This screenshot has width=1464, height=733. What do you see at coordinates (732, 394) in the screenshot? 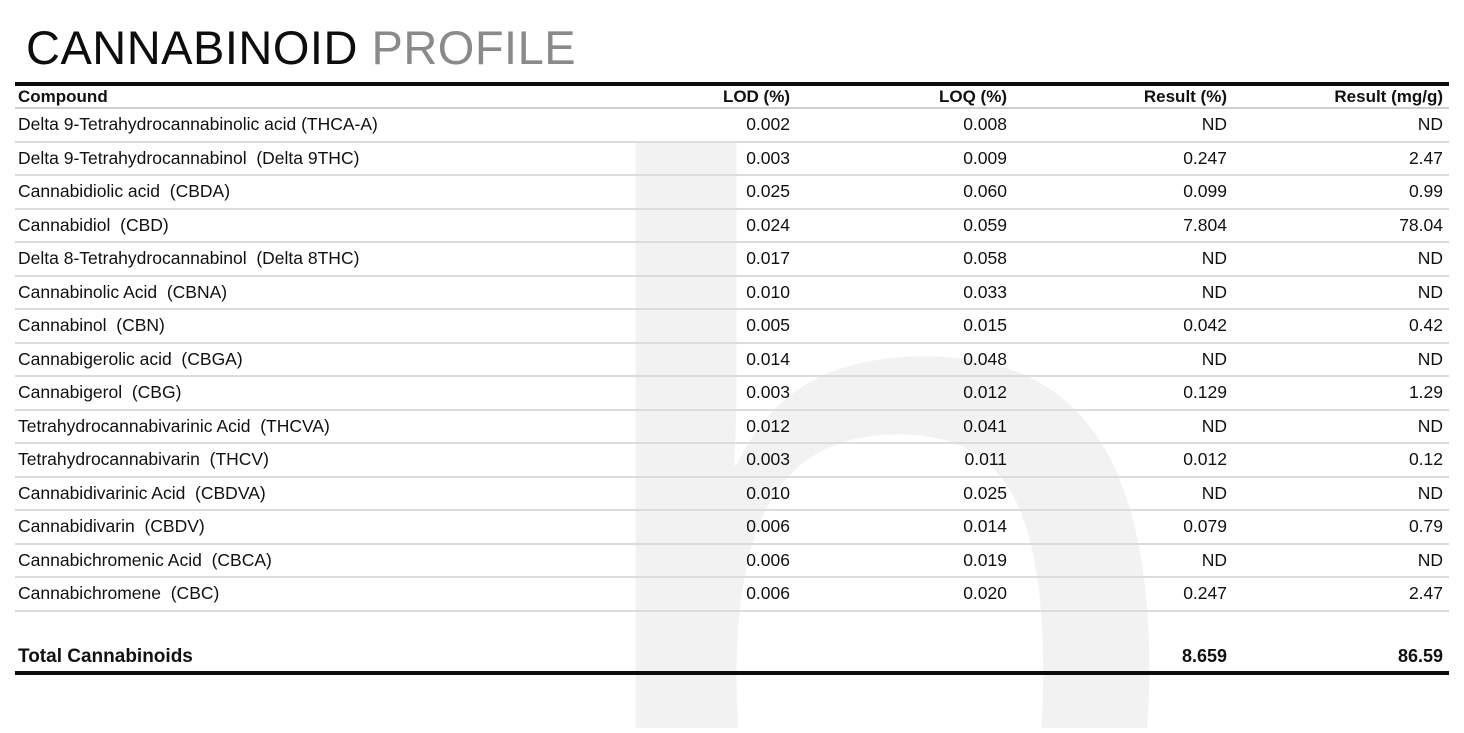
I see `table-row: Cannabigerol (CBG) 0.003 0.012 0.129 1.29` at bounding box center [732, 394].